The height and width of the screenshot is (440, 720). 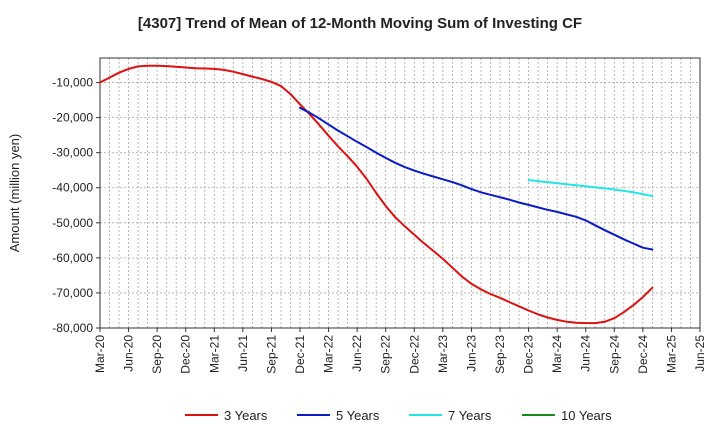 What do you see at coordinates (157, 354) in the screenshot?
I see `x-tick-label: Sep-20` at bounding box center [157, 354].